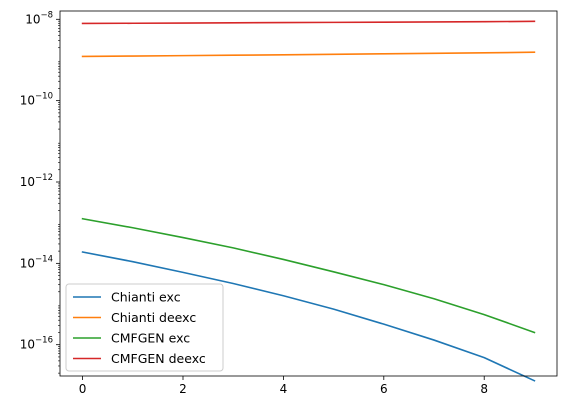  I want to click on legend-label-1: Chianti deexc, so click(153, 317).